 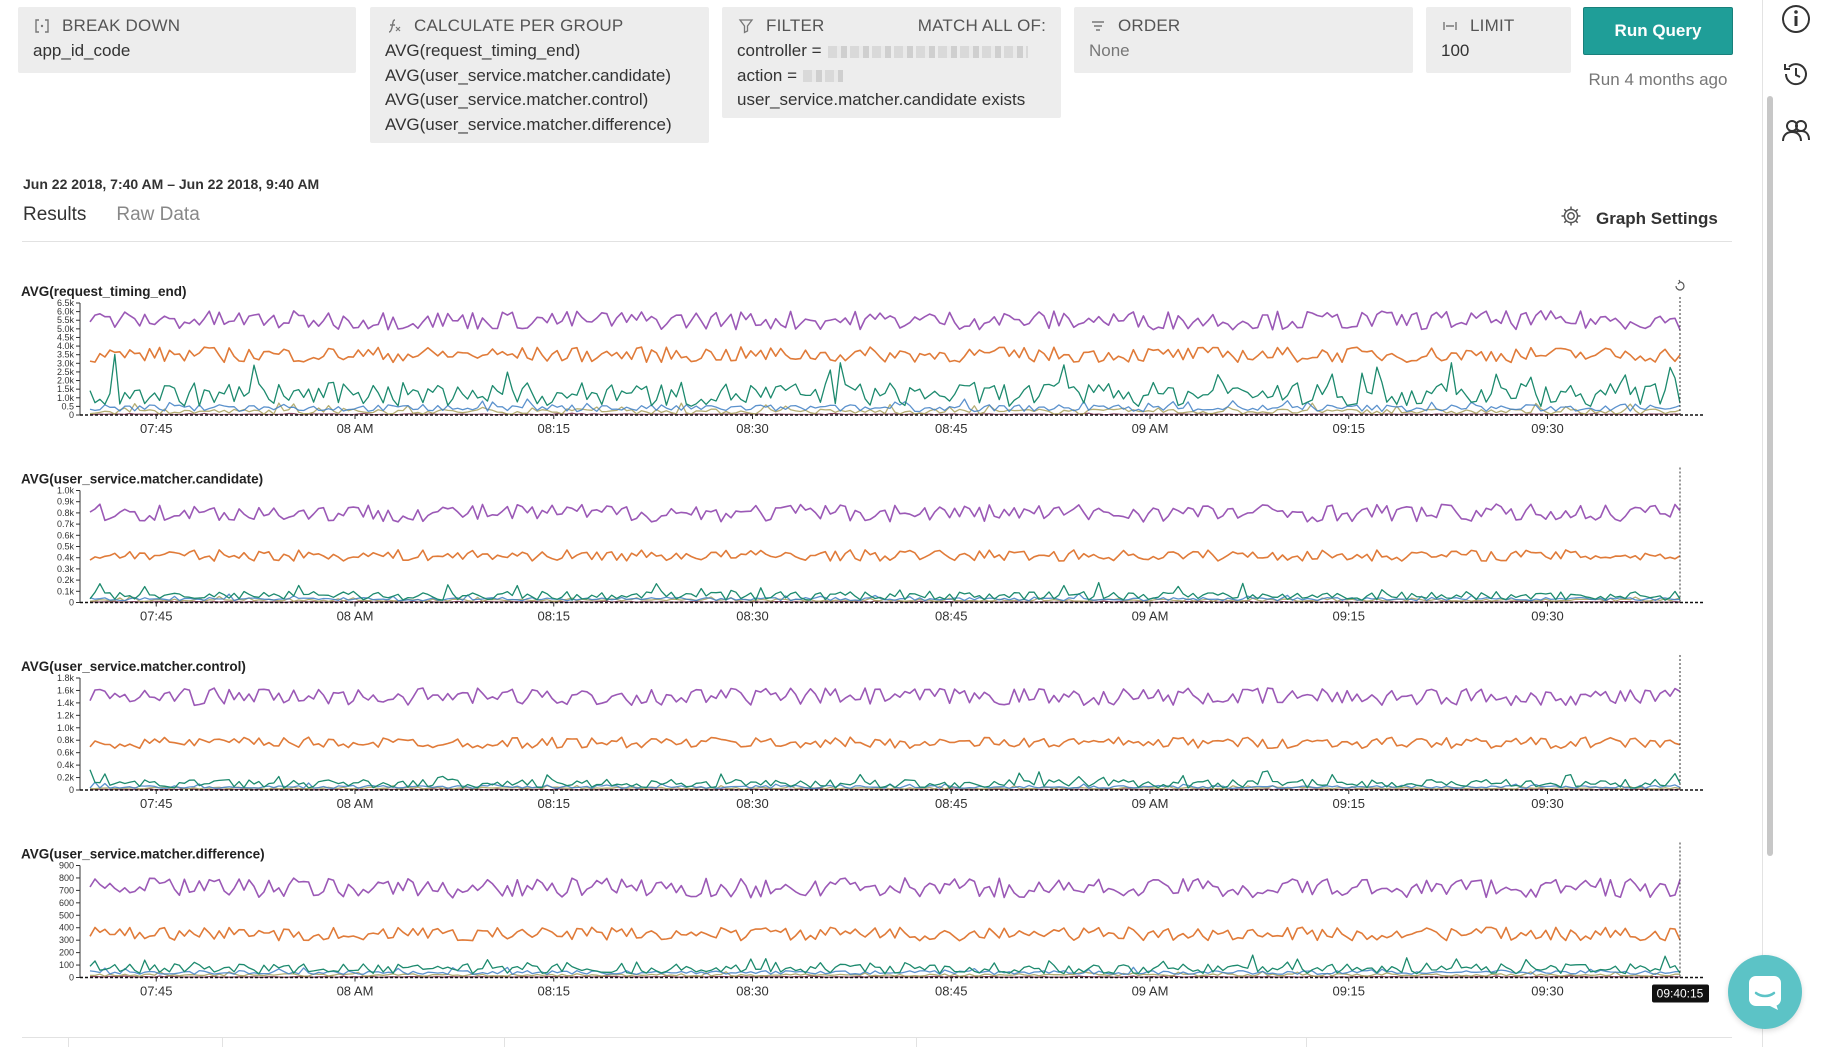 What do you see at coordinates (1796, 74) in the screenshot?
I see `history-icon` at bounding box center [1796, 74].